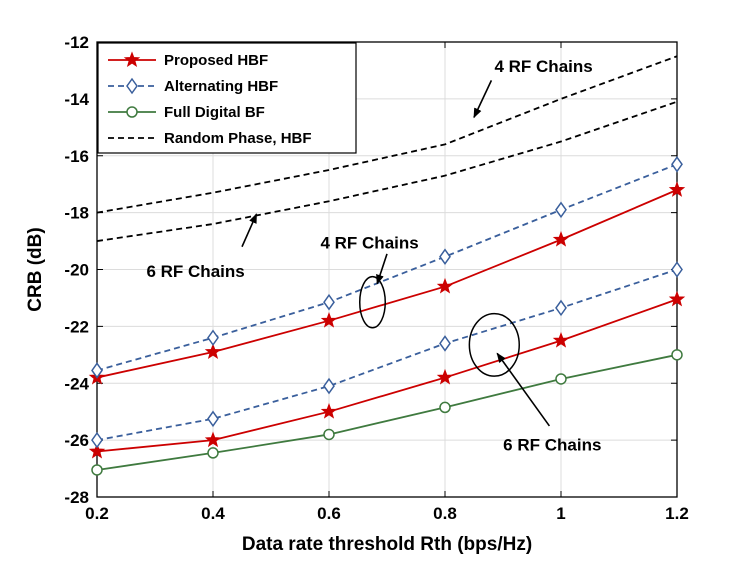 Image resolution: width=747 pixels, height=561 pixels. Describe the element at coordinates (76, 326) in the screenshot. I see `y-tick-label: -22` at that location.